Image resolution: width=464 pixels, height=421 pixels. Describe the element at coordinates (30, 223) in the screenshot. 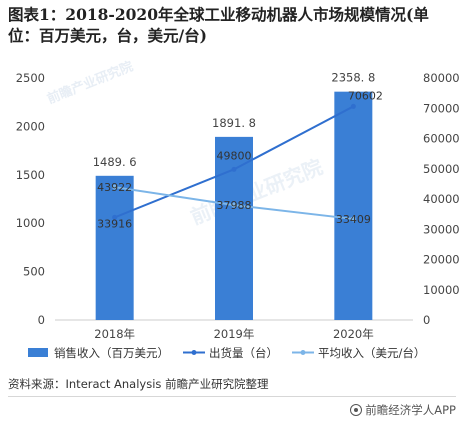

I see `y-left-tick-label: 1000` at that location.